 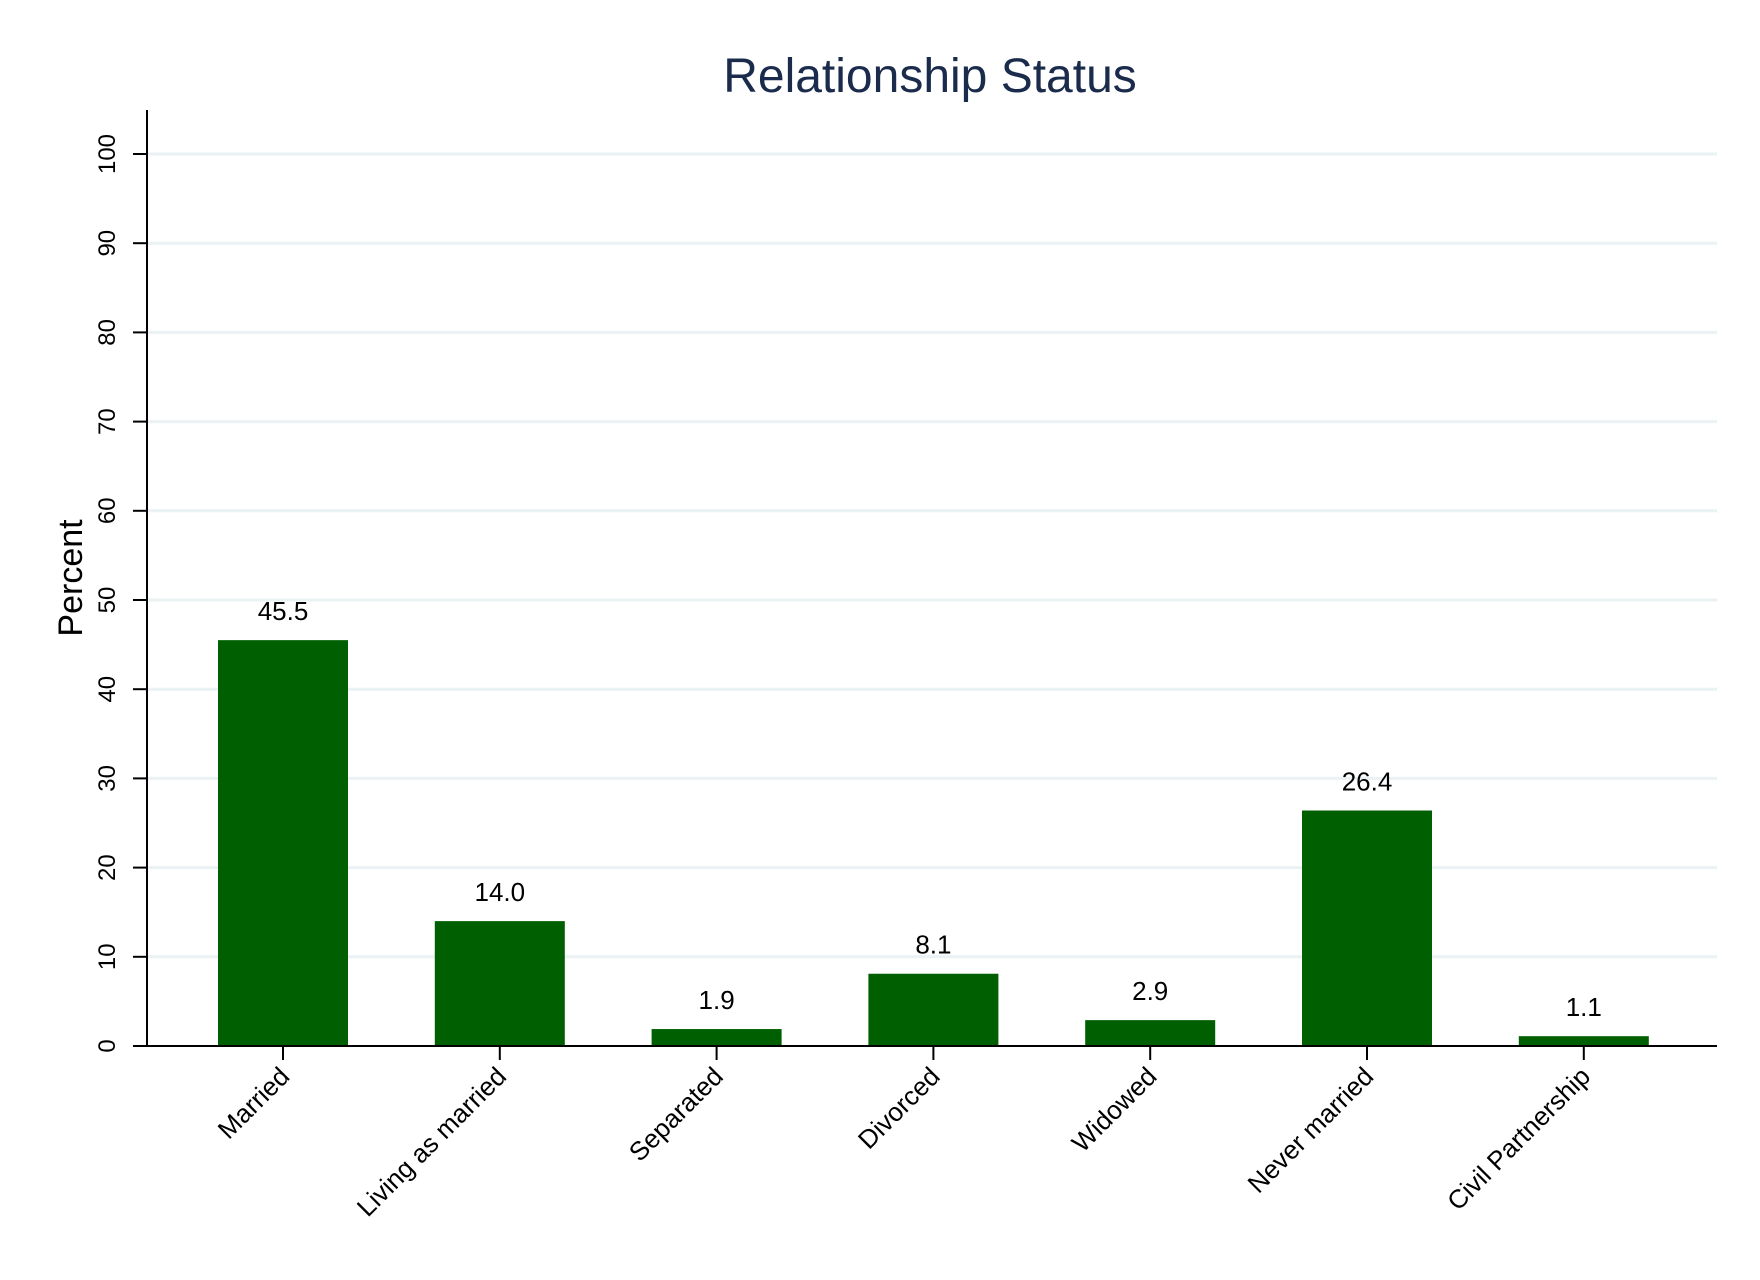 I want to click on y-tick-label: 100, so click(x=107, y=154).